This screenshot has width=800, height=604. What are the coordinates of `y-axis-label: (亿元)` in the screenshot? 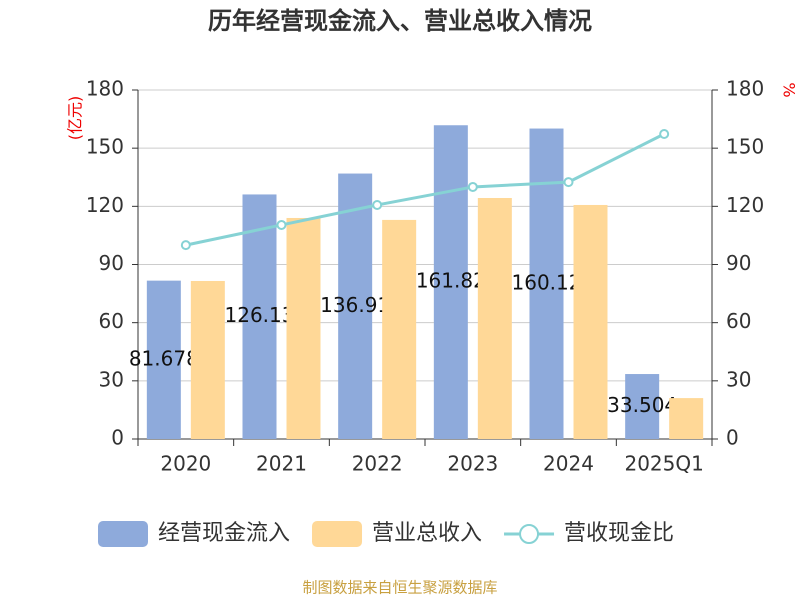 It's located at (75, 118).